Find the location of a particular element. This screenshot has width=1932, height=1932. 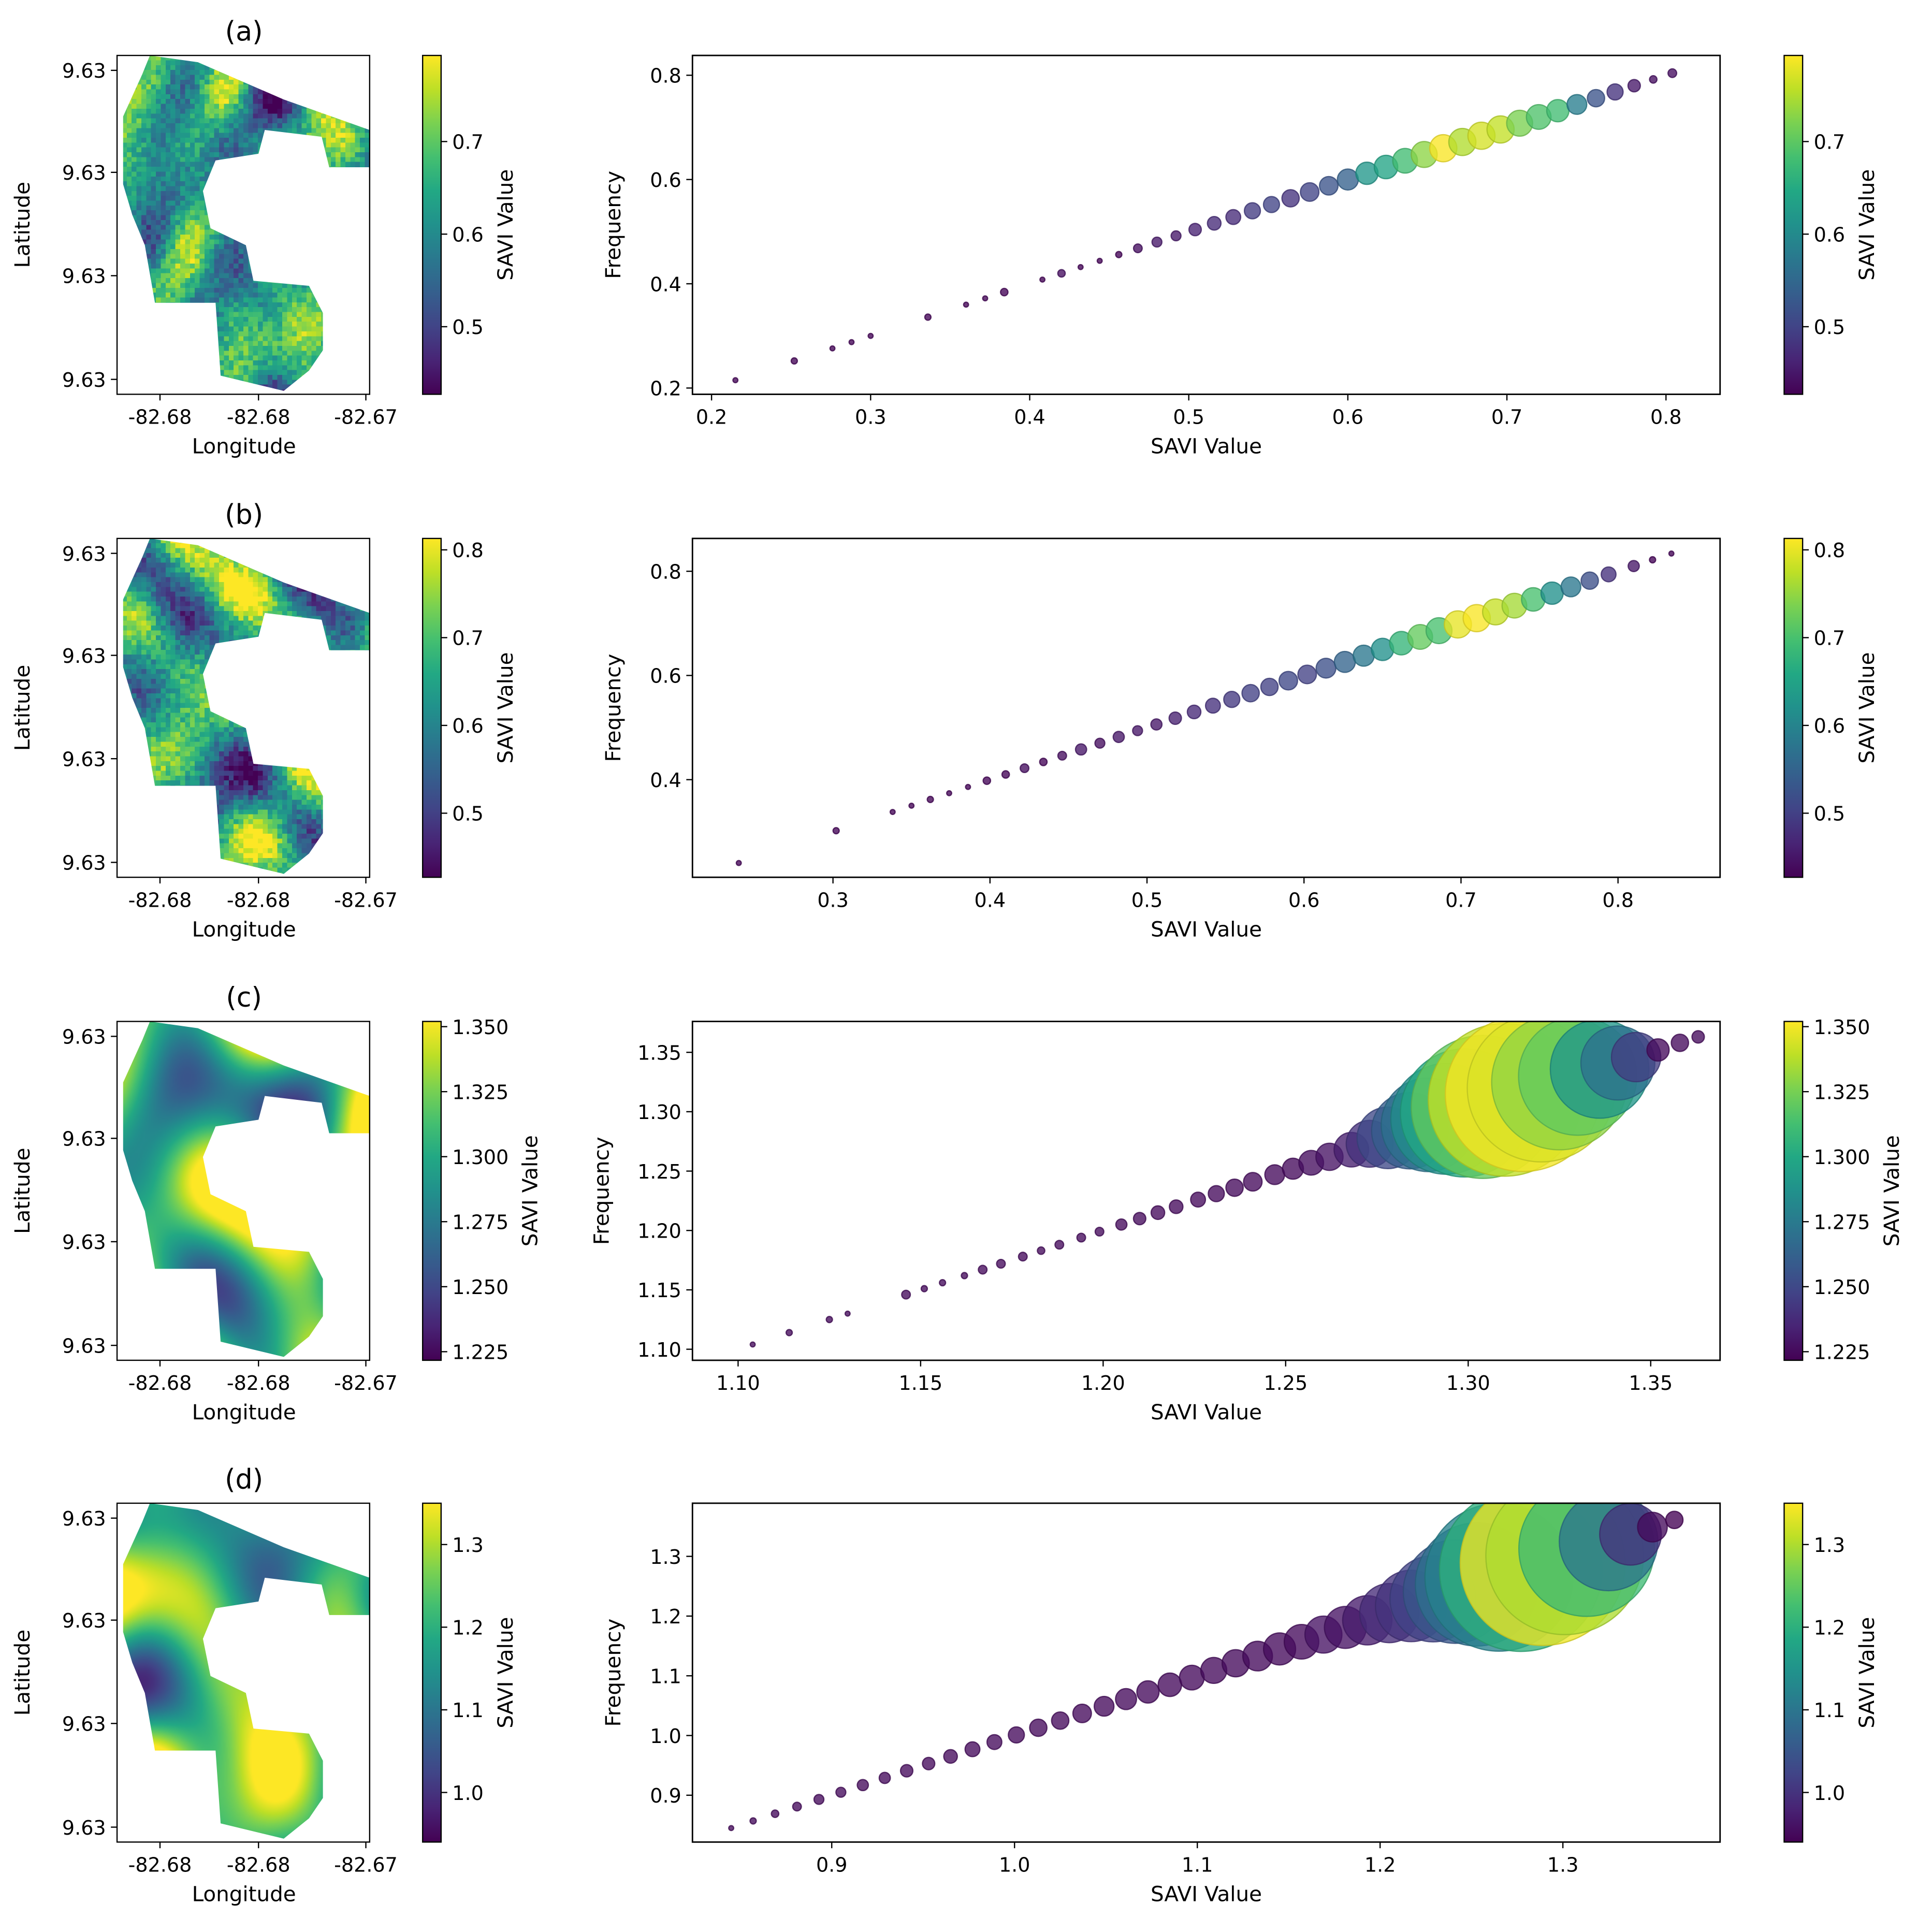

x-tick-label: 0.2 is located at coordinates (712, 417).